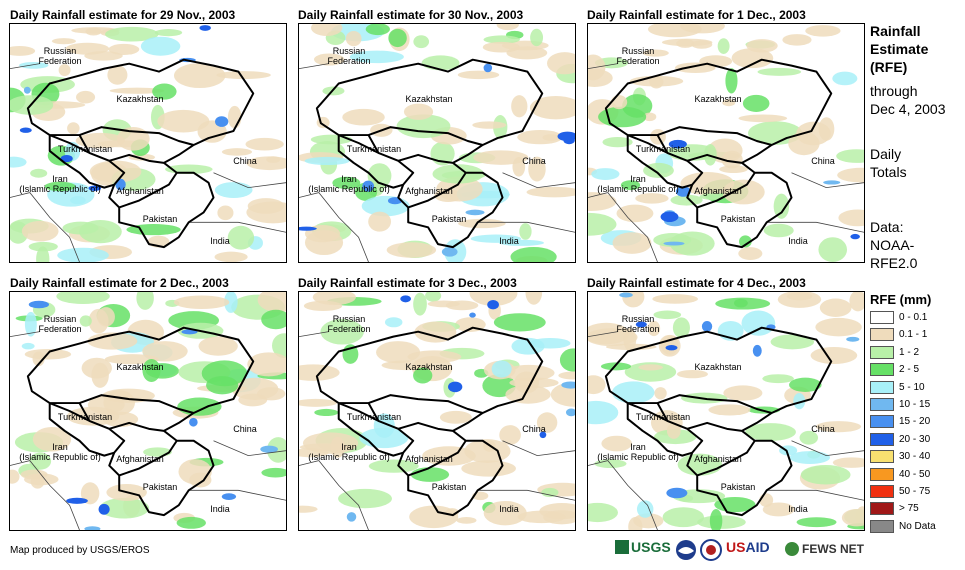  Describe the element at coordinates (913, 317) in the screenshot. I see `legend-label: 0 - 0.1` at that location.